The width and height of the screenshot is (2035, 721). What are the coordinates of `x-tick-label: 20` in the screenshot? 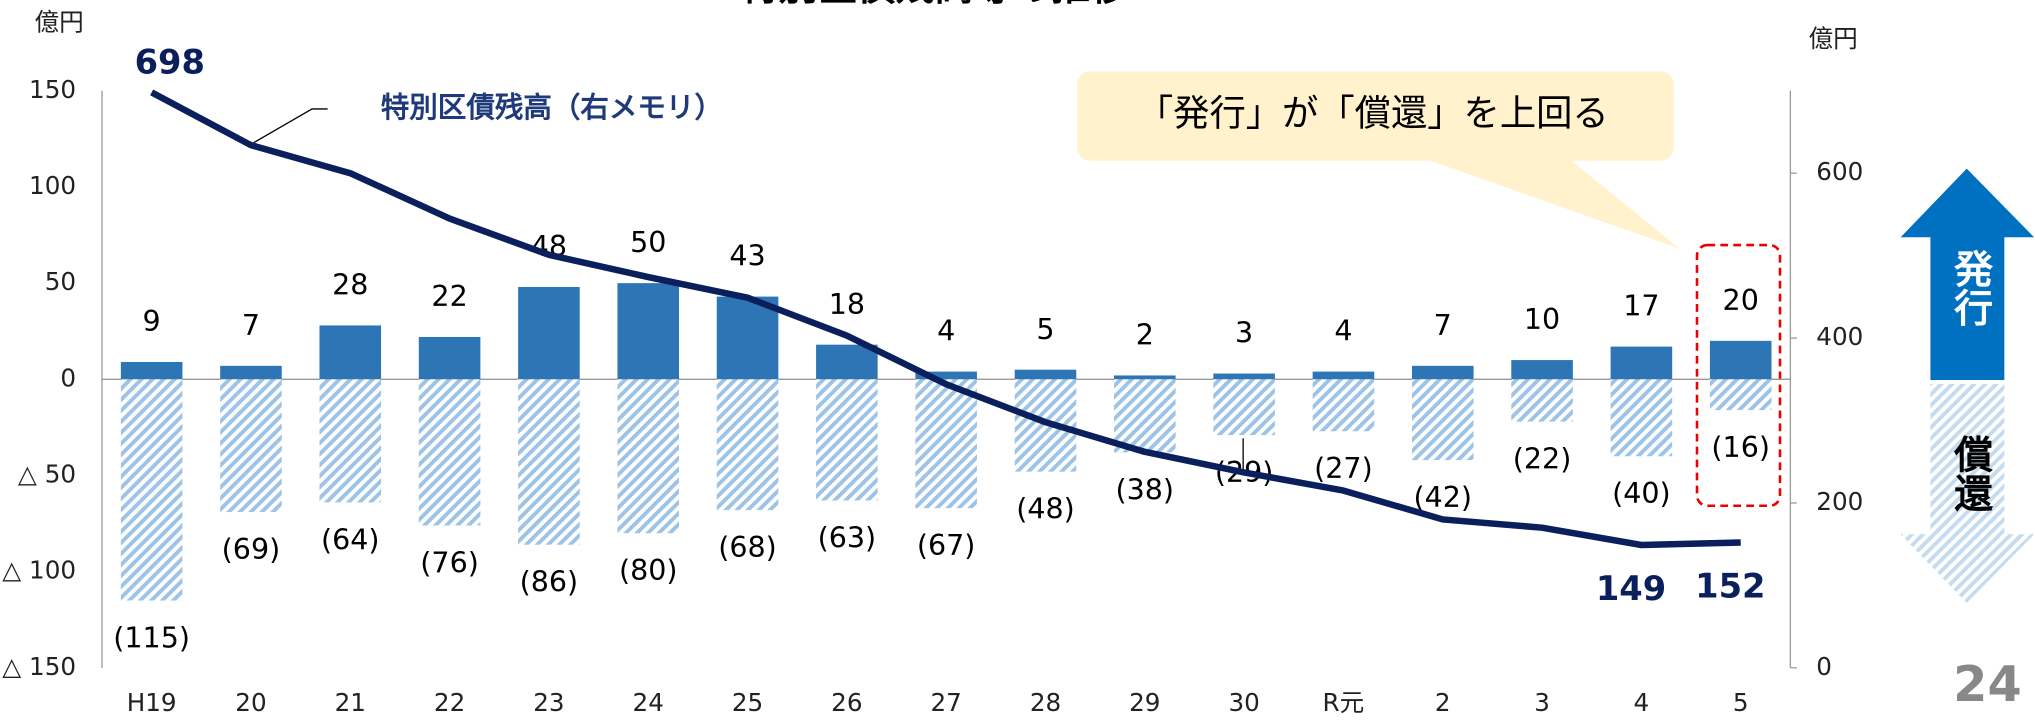 It's located at (250, 702).